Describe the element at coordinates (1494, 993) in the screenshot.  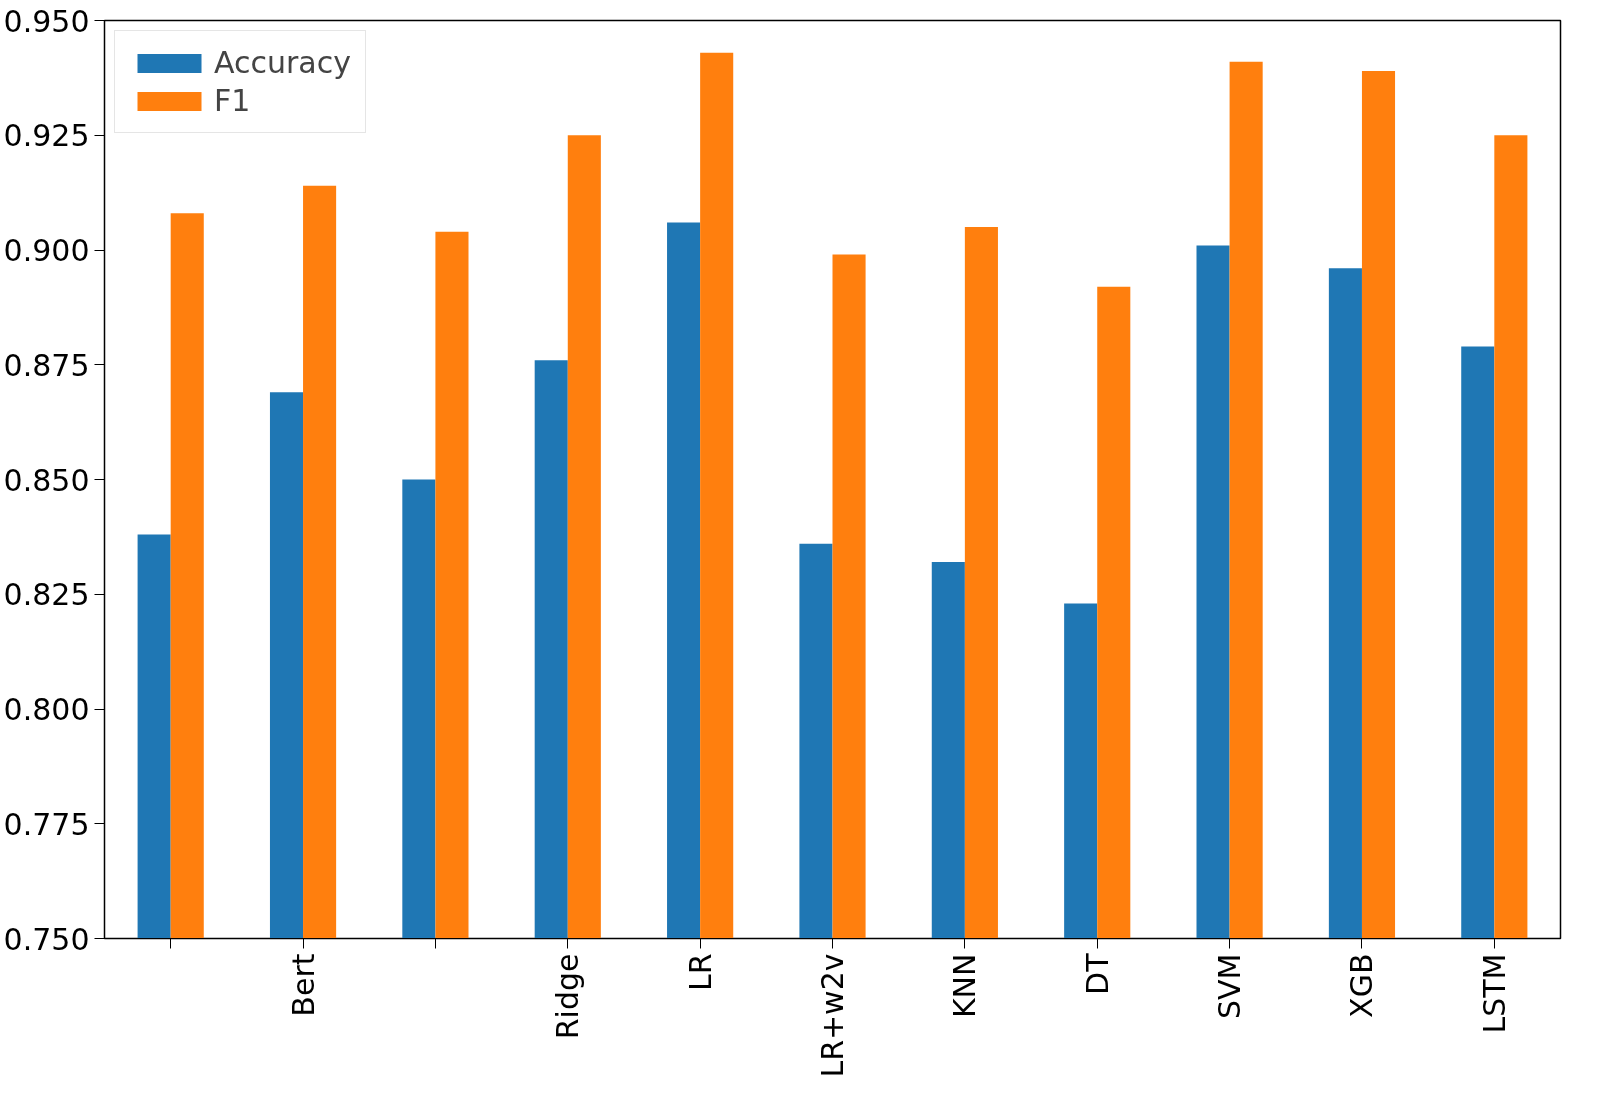
I see `x-tick-label: LSTM` at that location.